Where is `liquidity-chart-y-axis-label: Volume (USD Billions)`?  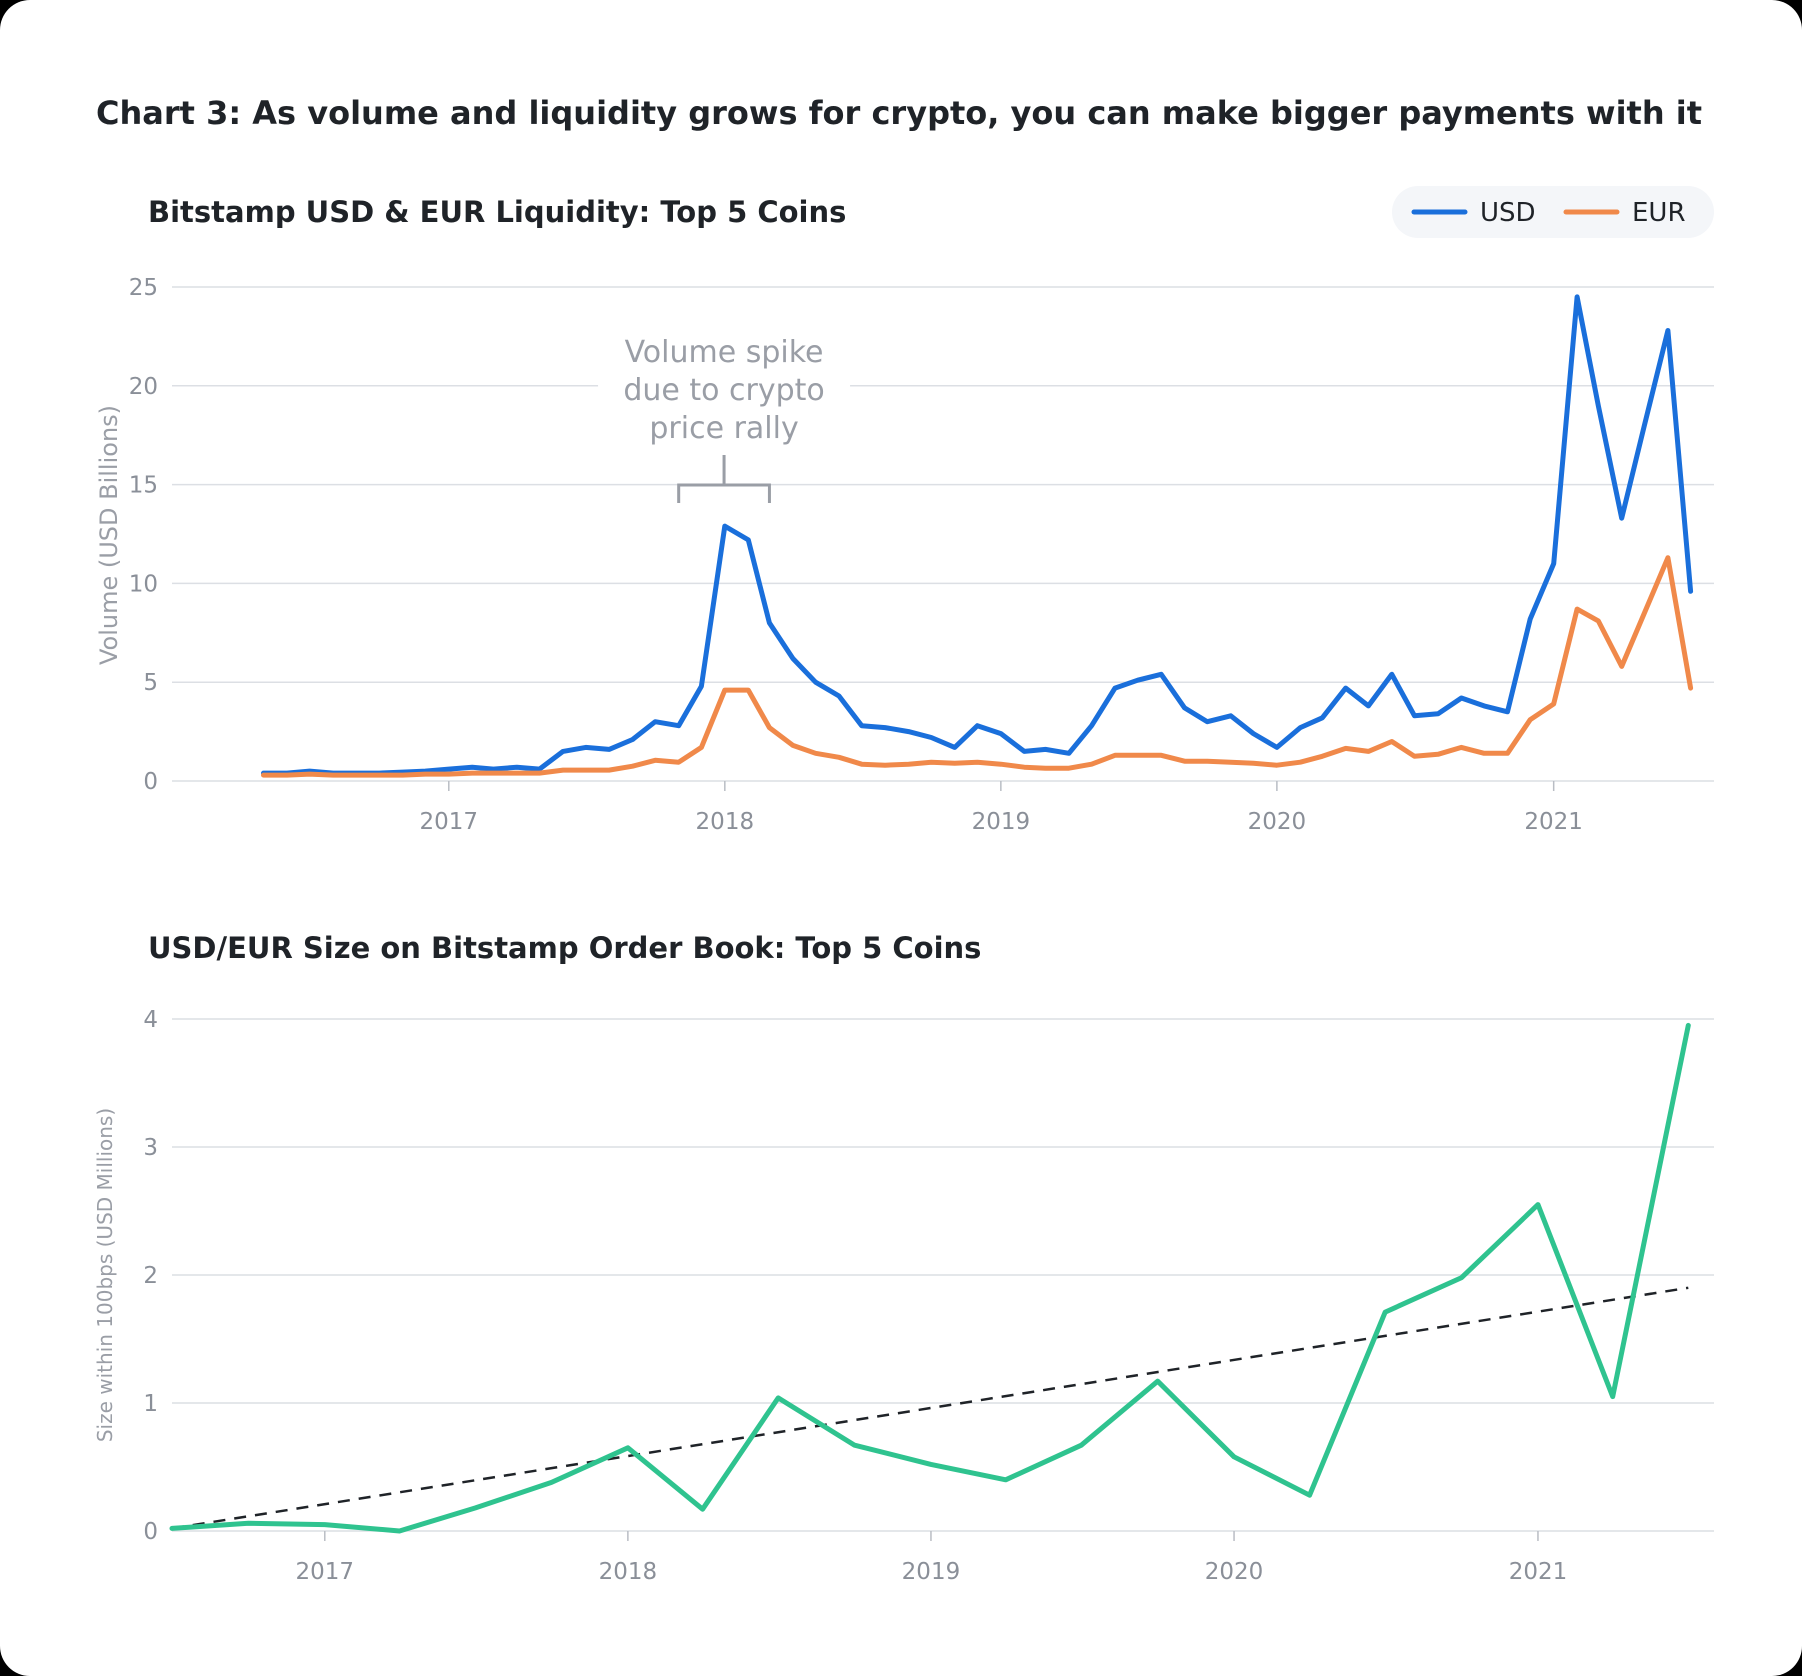 liquidity-chart-y-axis-label: Volume (USD Billions) is located at coordinates (109, 535).